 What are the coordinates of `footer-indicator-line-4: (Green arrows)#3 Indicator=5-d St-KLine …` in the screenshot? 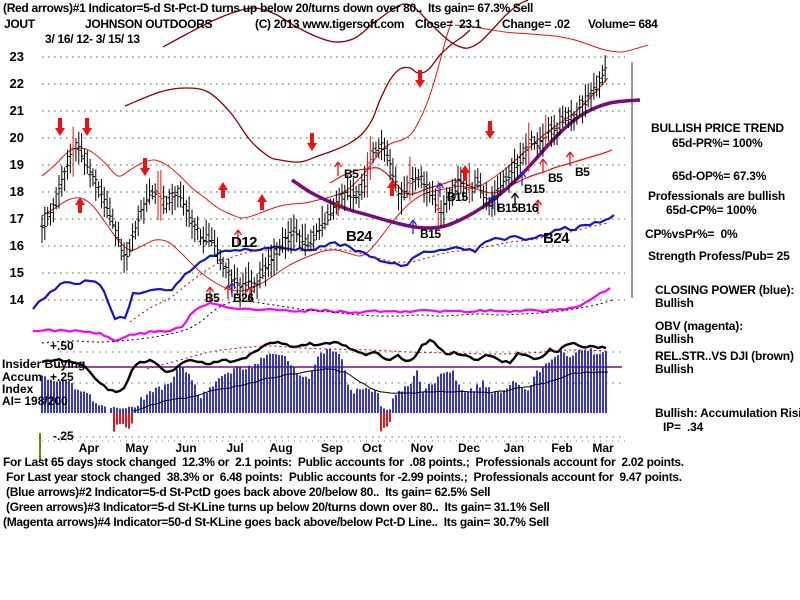 It's located at (276, 507).